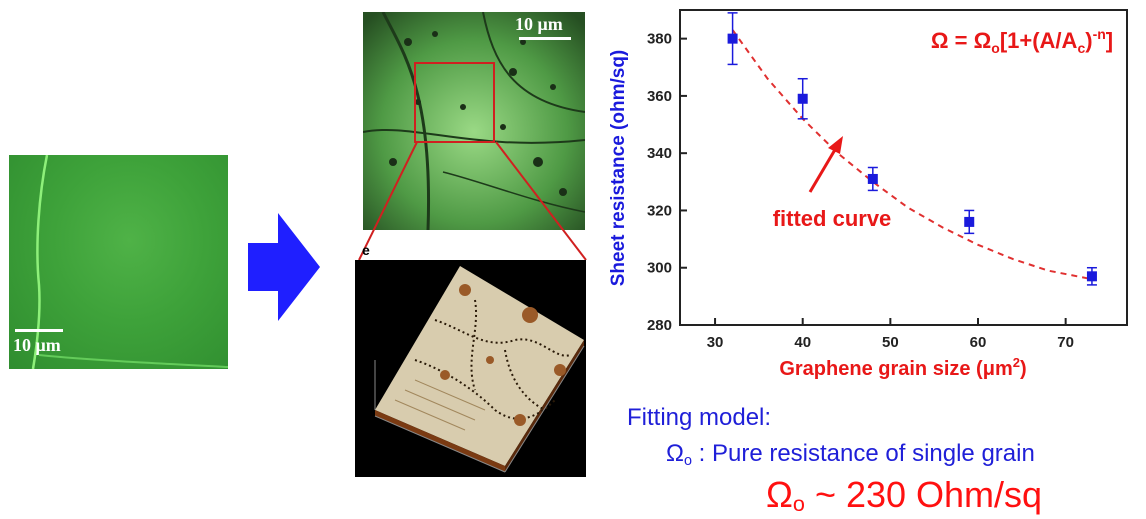 The image size is (1146, 519). I want to click on panel-label: e, so click(366, 250).